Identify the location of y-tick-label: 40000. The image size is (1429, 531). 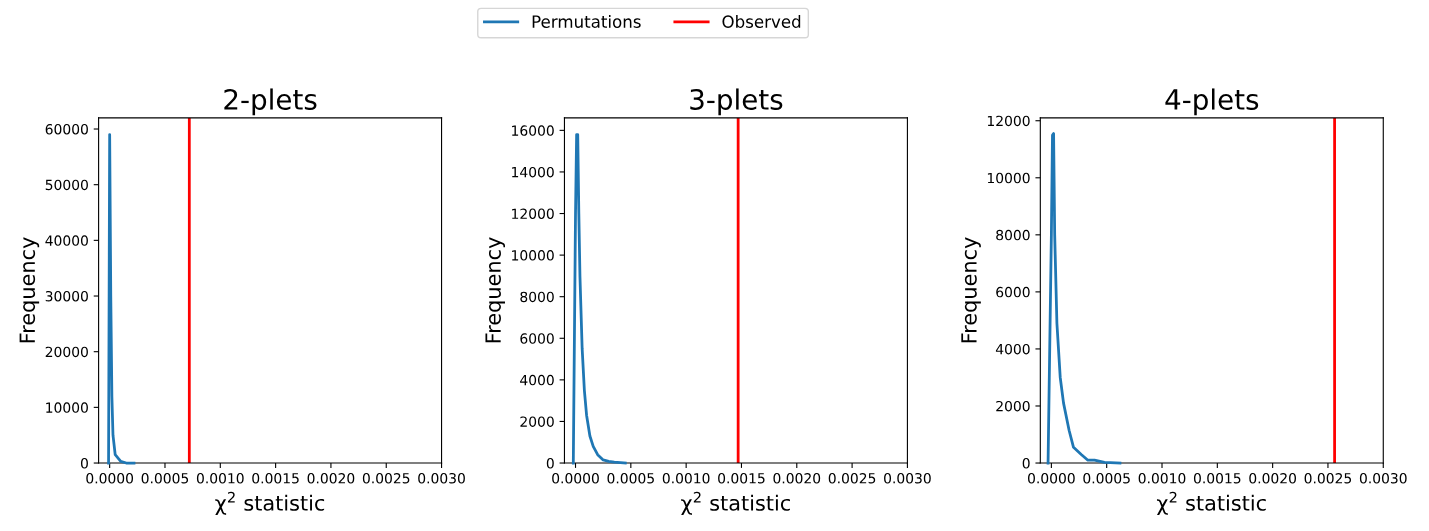
(66, 240).